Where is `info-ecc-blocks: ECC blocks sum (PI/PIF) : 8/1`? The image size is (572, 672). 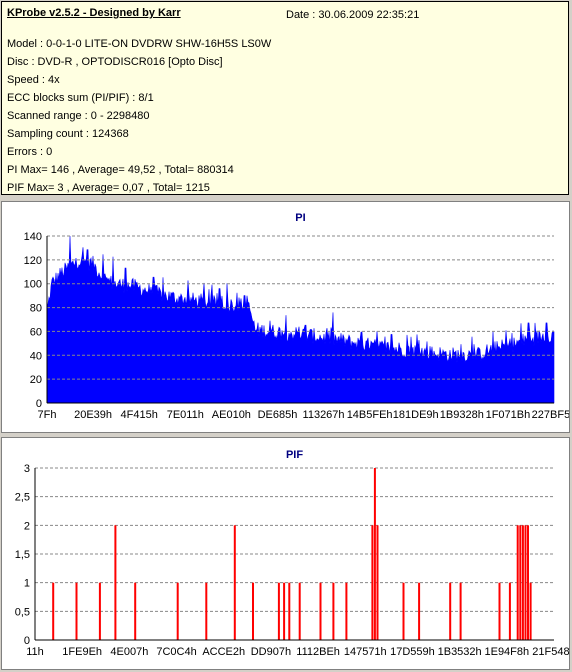
info-ecc-blocks: ECC blocks sum (PI/PIF) : 8/1 is located at coordinates (80, 98).